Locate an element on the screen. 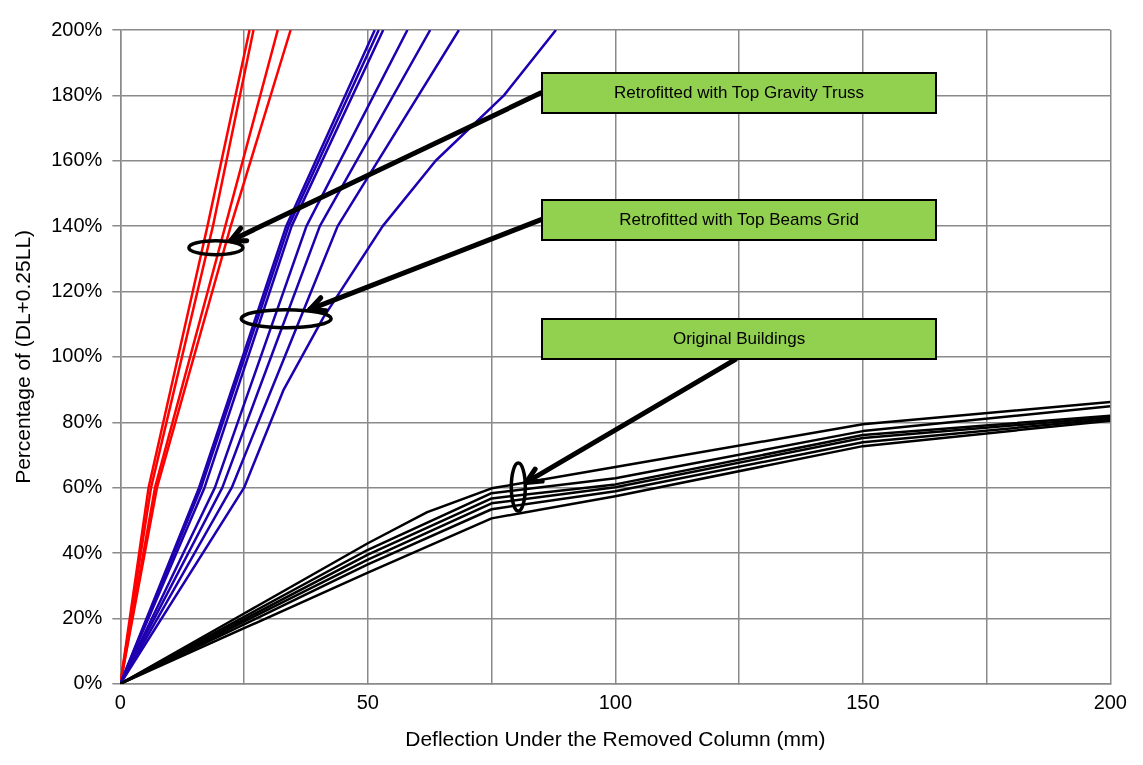 The height and width of the screenshot is (765, 1143). y-axis-title: Percentage of (DL+0.25LL) is located at coordinates (23, 356).